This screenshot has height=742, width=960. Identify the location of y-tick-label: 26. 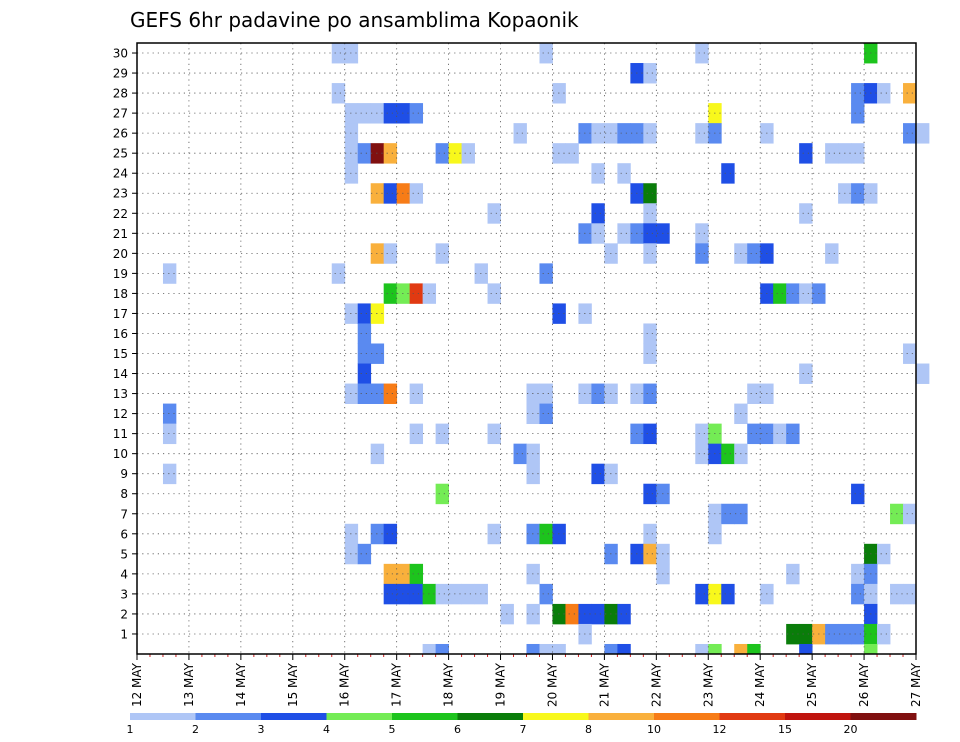
(120, 134).